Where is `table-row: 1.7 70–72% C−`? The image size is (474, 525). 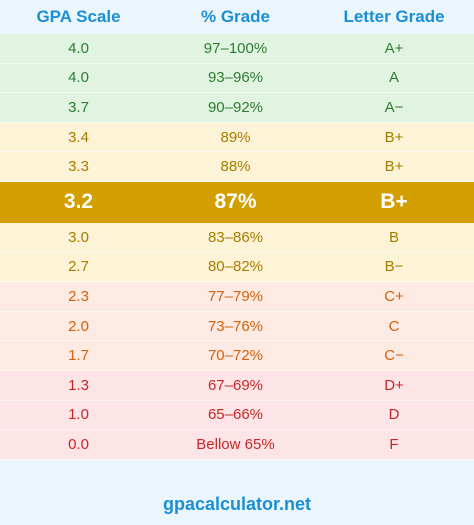
table-row: 1.7 70–72% C− is located at coordinates (237, 356).